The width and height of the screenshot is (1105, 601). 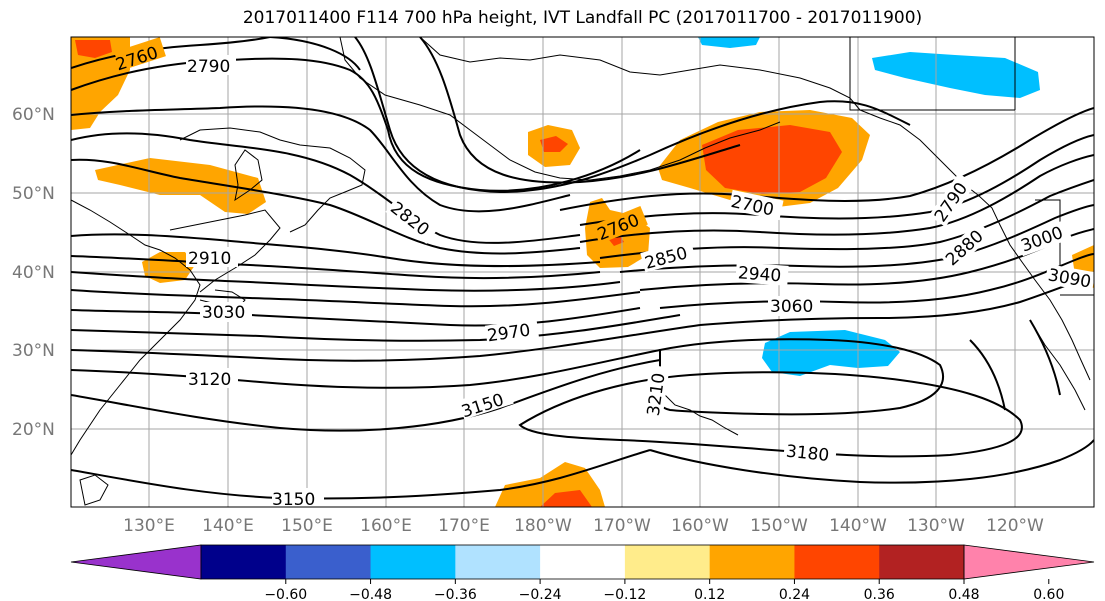 I want to click on contour-label: 3180, so click(x=807, y=454).